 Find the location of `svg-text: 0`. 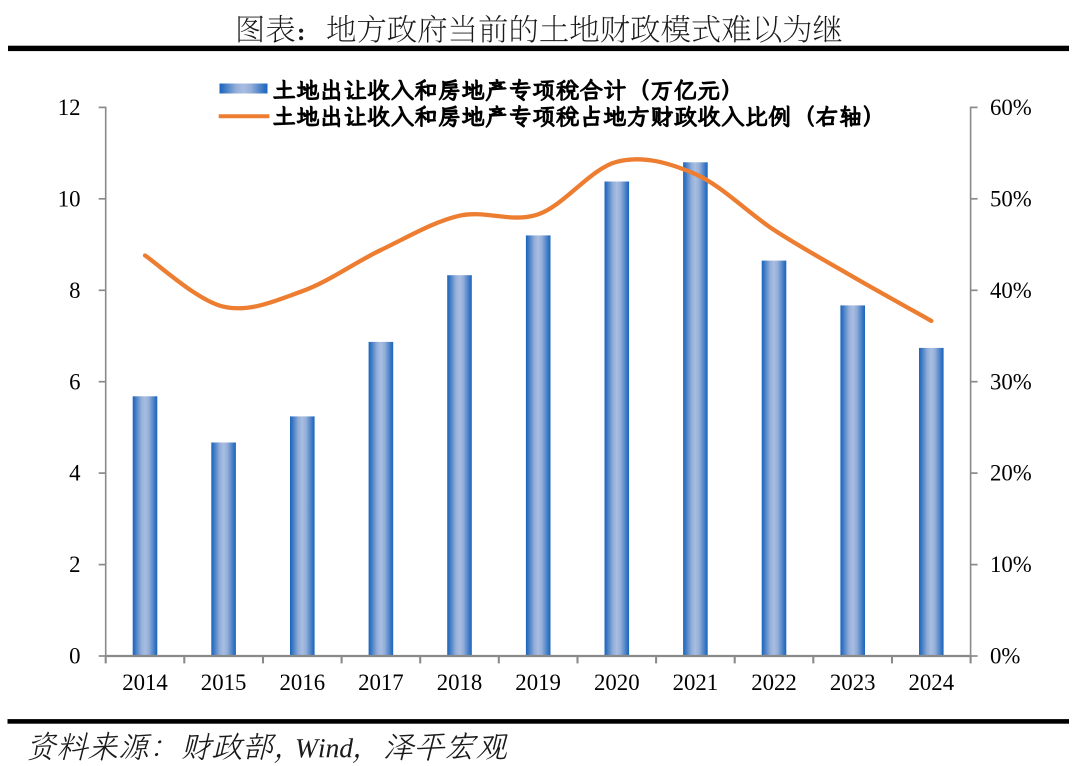

svg-text: 0 is located at coordinates (74, 656).